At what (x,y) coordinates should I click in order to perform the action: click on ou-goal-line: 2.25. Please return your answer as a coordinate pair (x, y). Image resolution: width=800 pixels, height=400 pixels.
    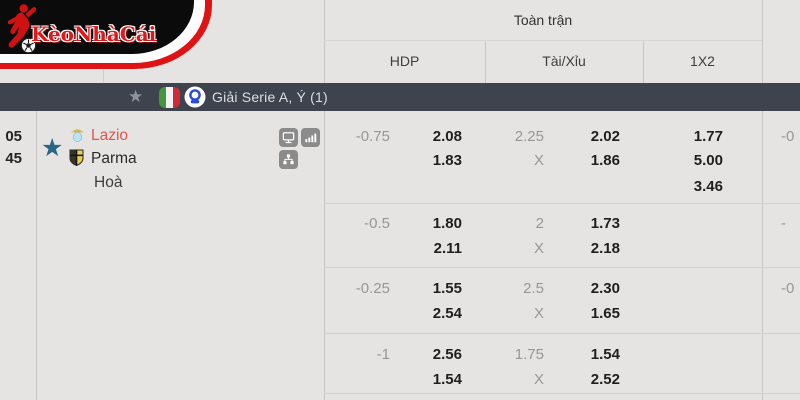
    Looking at the image, I should click on (529, 136).